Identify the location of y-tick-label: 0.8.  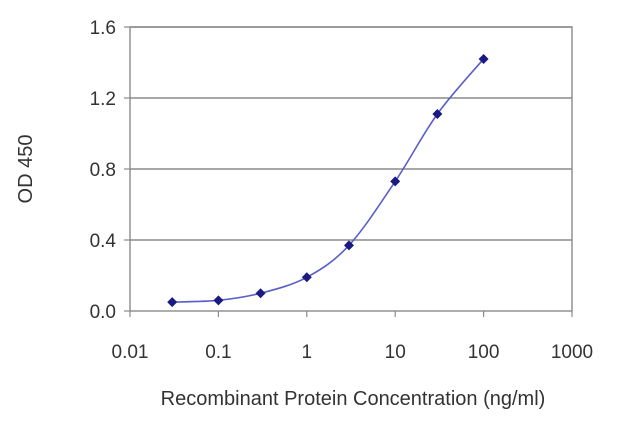
(103, 170).